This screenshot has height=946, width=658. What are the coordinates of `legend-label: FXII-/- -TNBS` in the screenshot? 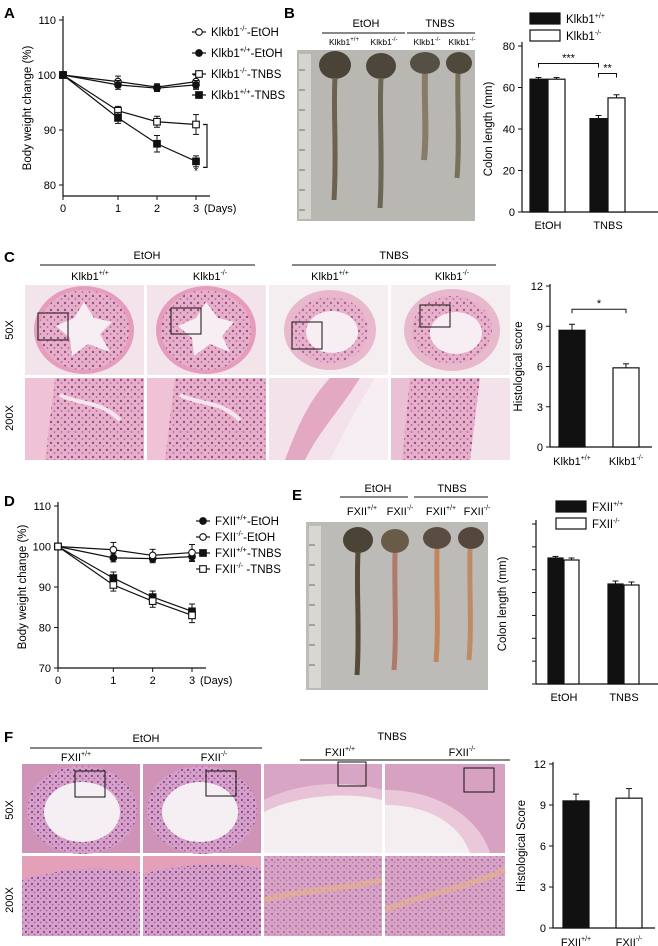 It's located at (248, 568).